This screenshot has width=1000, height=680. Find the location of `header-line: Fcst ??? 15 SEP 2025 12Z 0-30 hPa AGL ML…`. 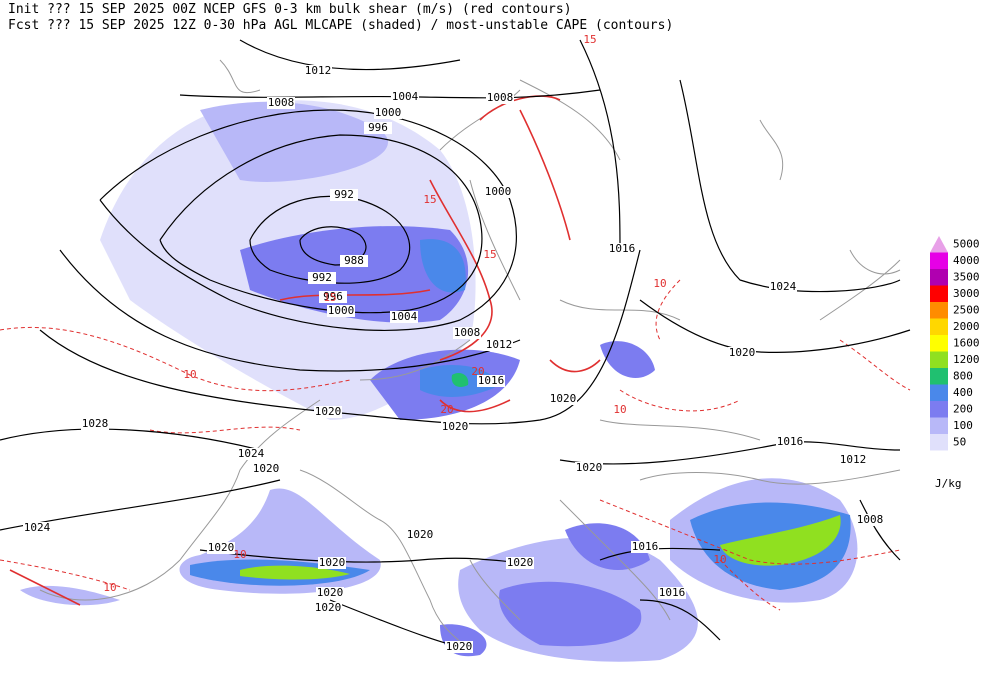

header-line: Fcst ??? 15 SEP 2025 12Z 0-30 hPa AGL ML… is located at coordinates (340, 25).